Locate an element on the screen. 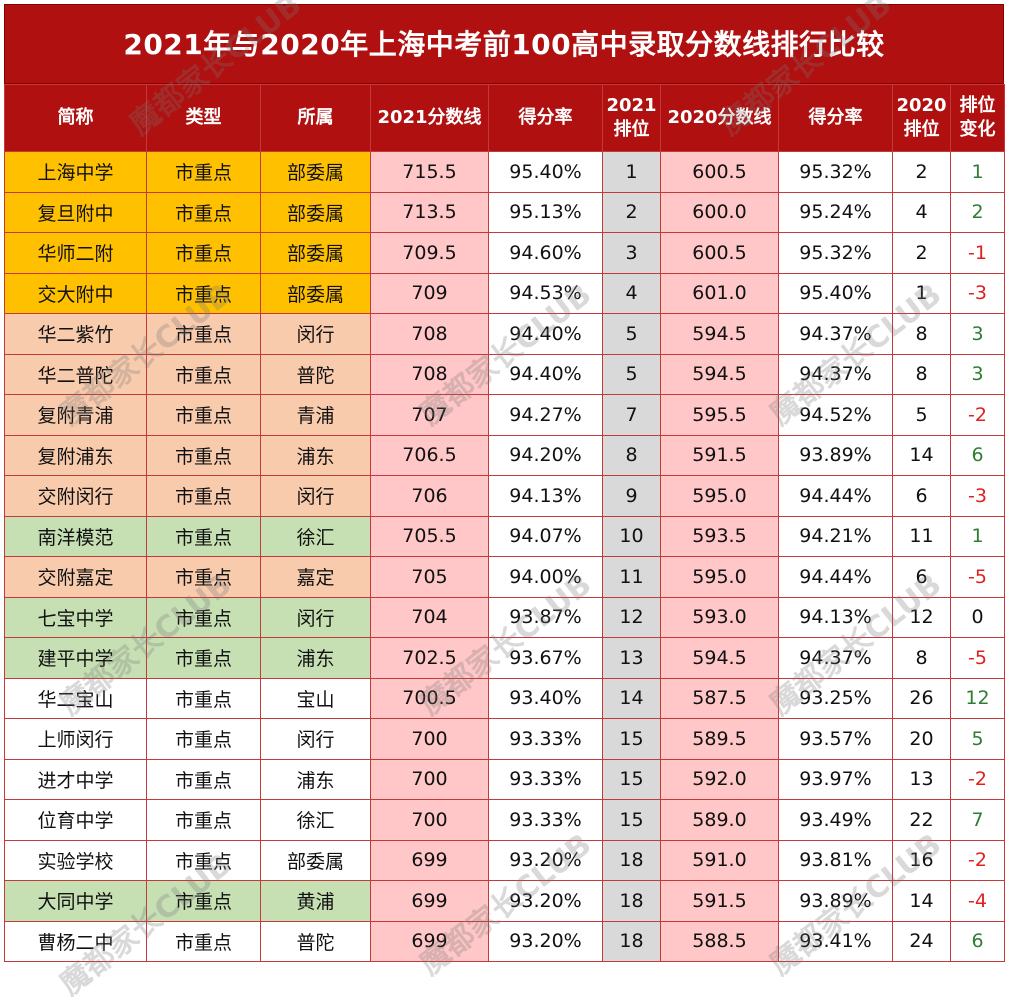 The height and width of the screenshot is (1003, 1010). table-row: 进才中学 市重点 浦东 700 93.33% 15 592.0 93.97% 13 -2 is located at coordinates (504, 779).